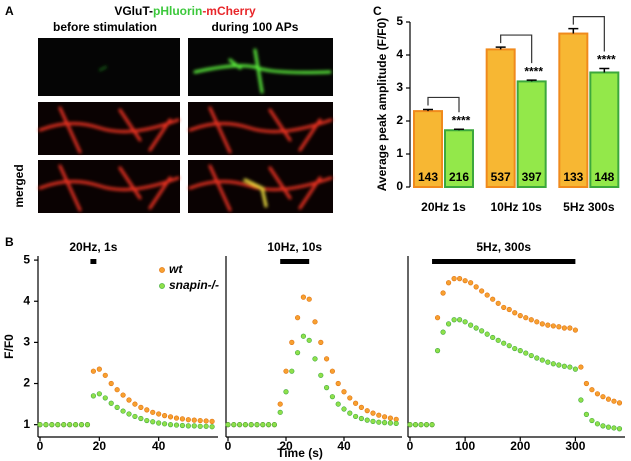 The image size is (631, 461). I want to click on stimulus-label: 5Hz, 300s, so click(503, 247).